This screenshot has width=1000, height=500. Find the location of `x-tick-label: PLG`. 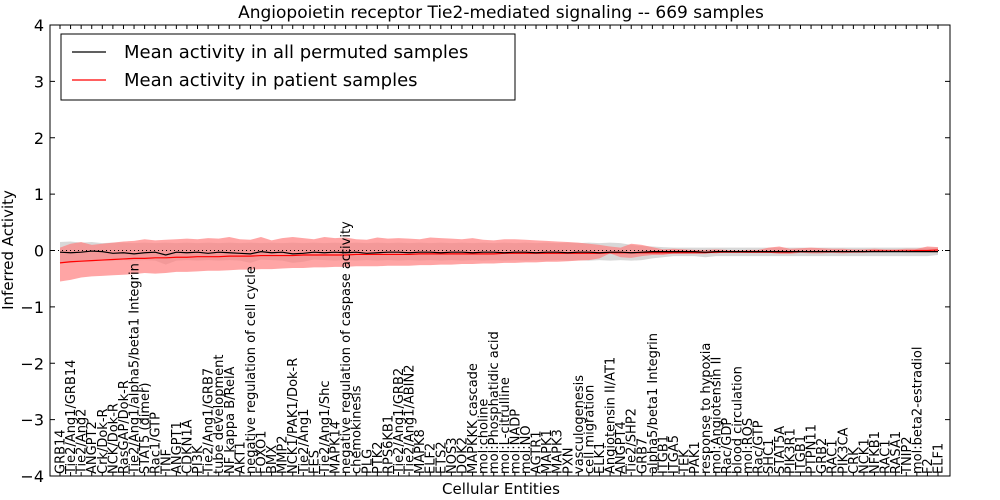

x-tick-label: PLG is located at coordinates (367, 461).